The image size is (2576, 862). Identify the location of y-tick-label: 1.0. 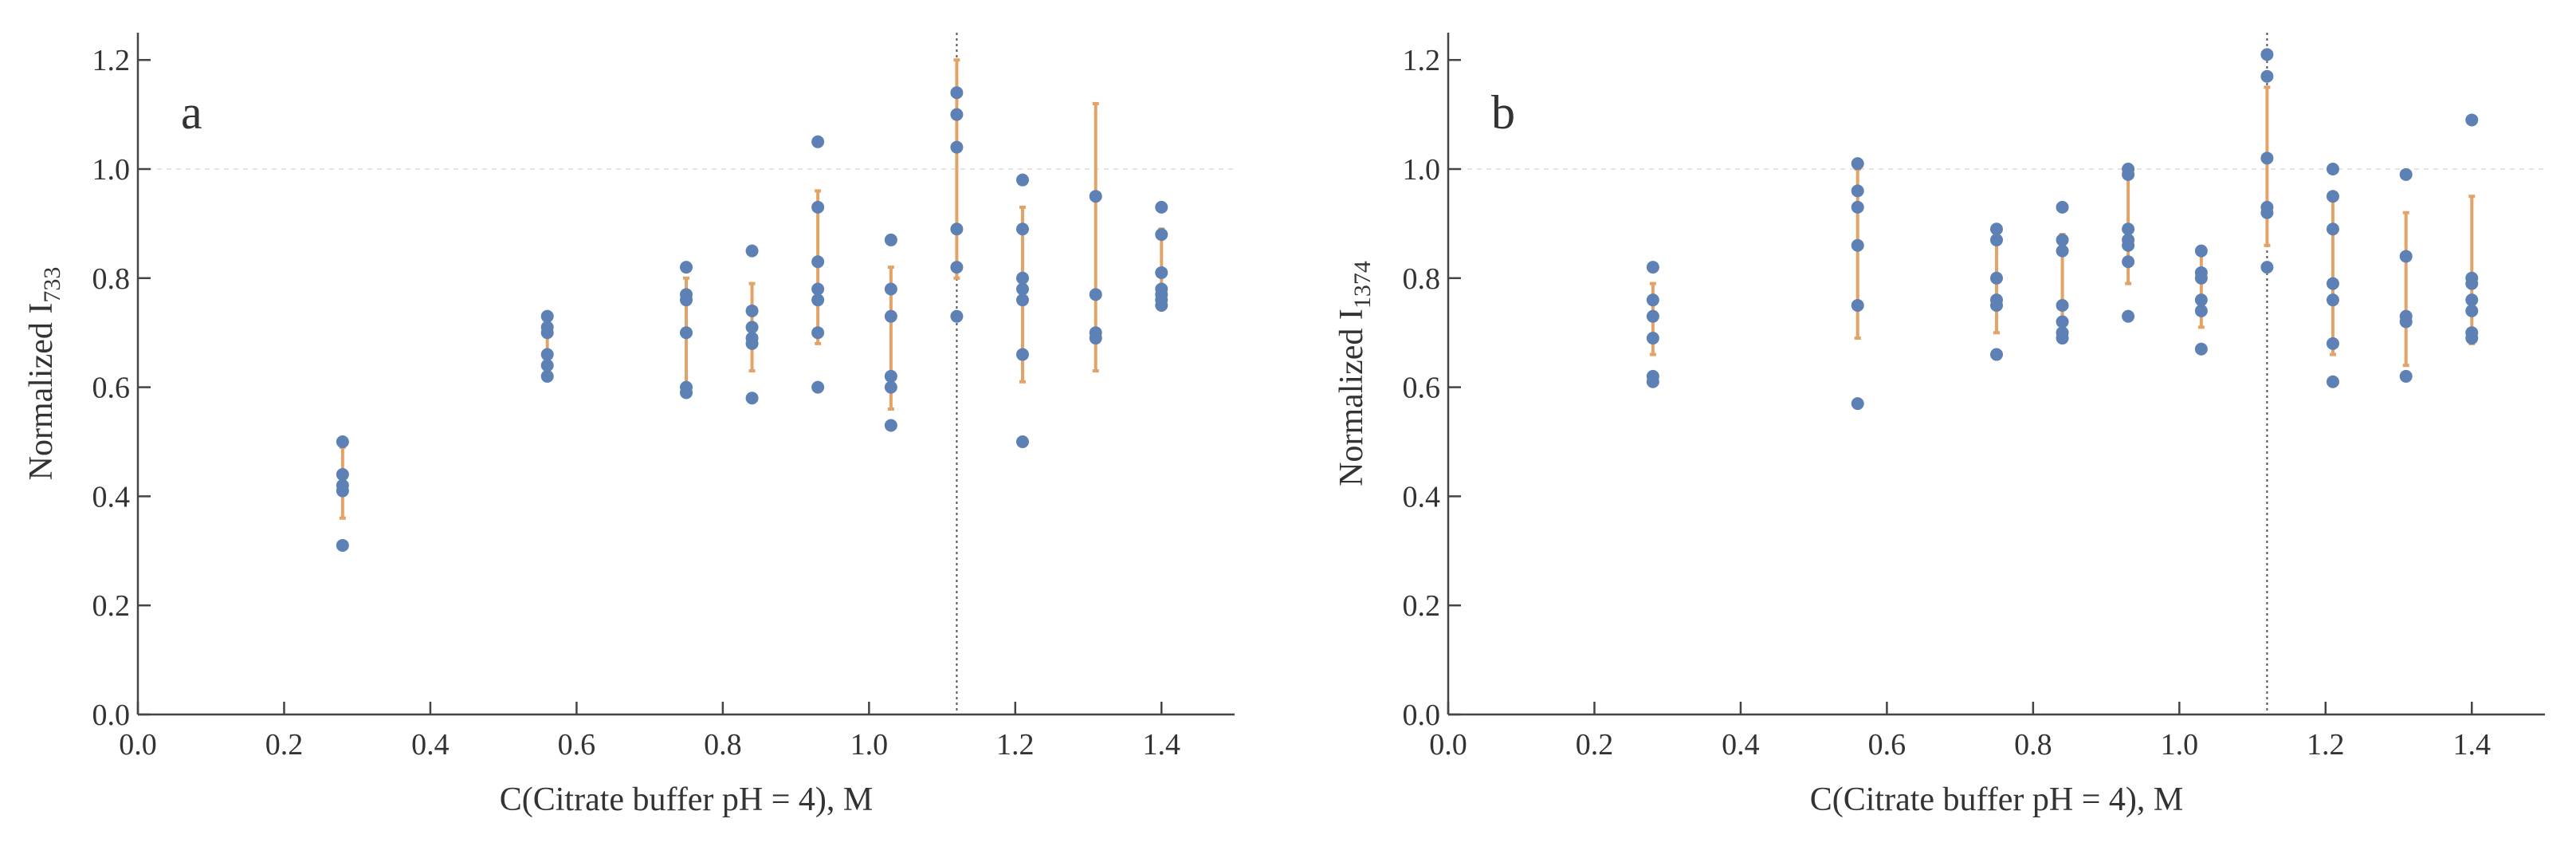
(111, 170).